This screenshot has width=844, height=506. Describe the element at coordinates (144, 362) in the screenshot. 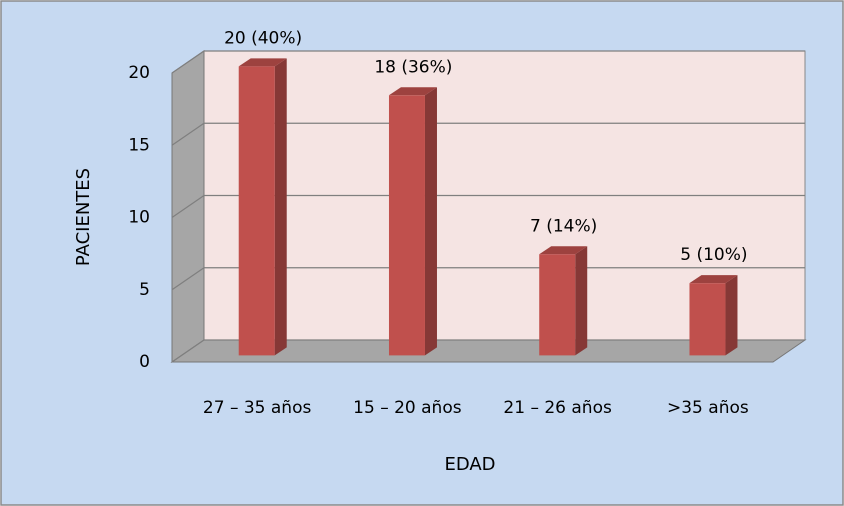

I see `y-tick-label: 0` at that location.